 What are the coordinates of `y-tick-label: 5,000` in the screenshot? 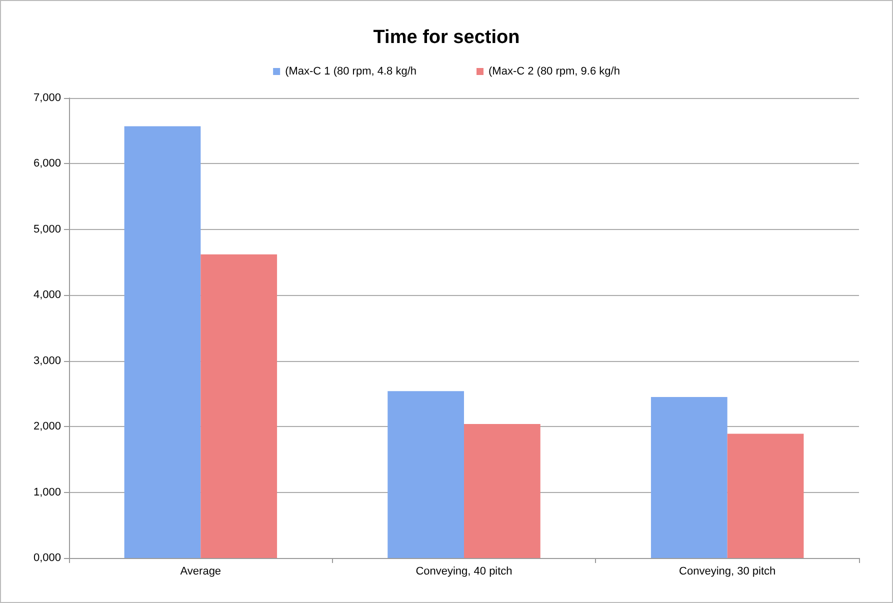 It's located at (47, 229).